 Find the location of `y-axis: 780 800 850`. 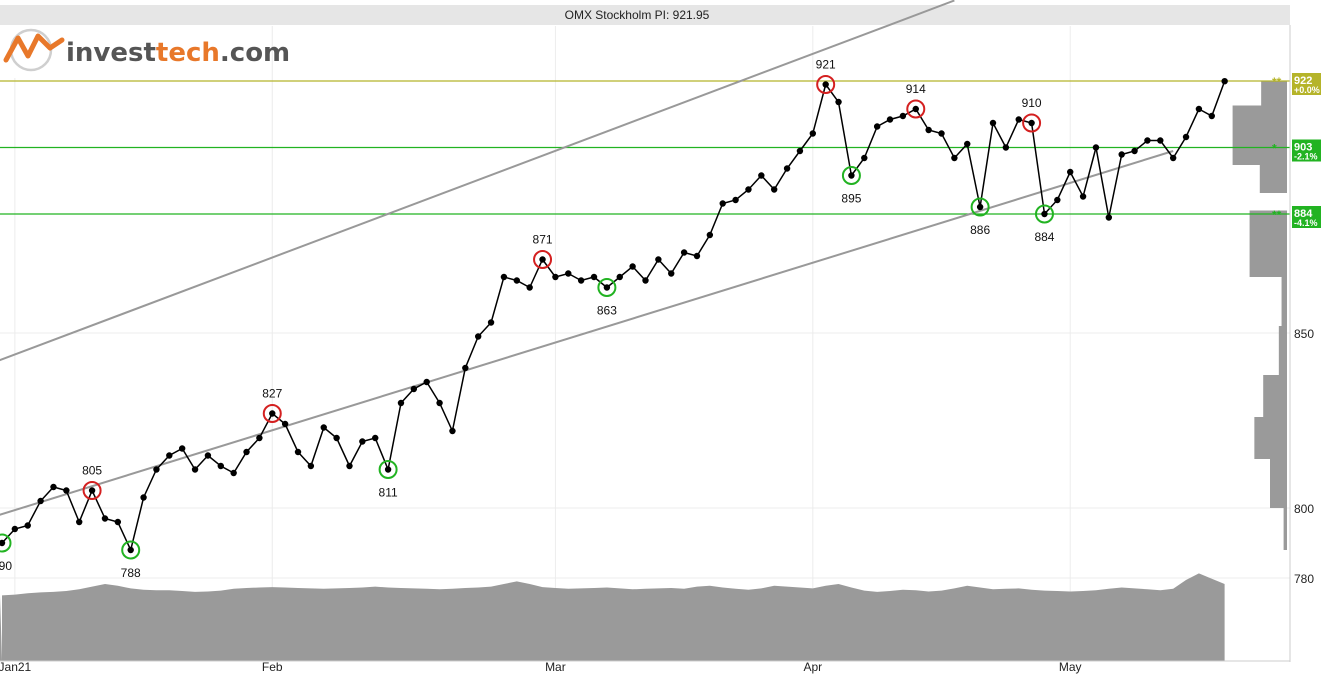

y-axis: 780 800 850 is located at coordinates (1304, 456).